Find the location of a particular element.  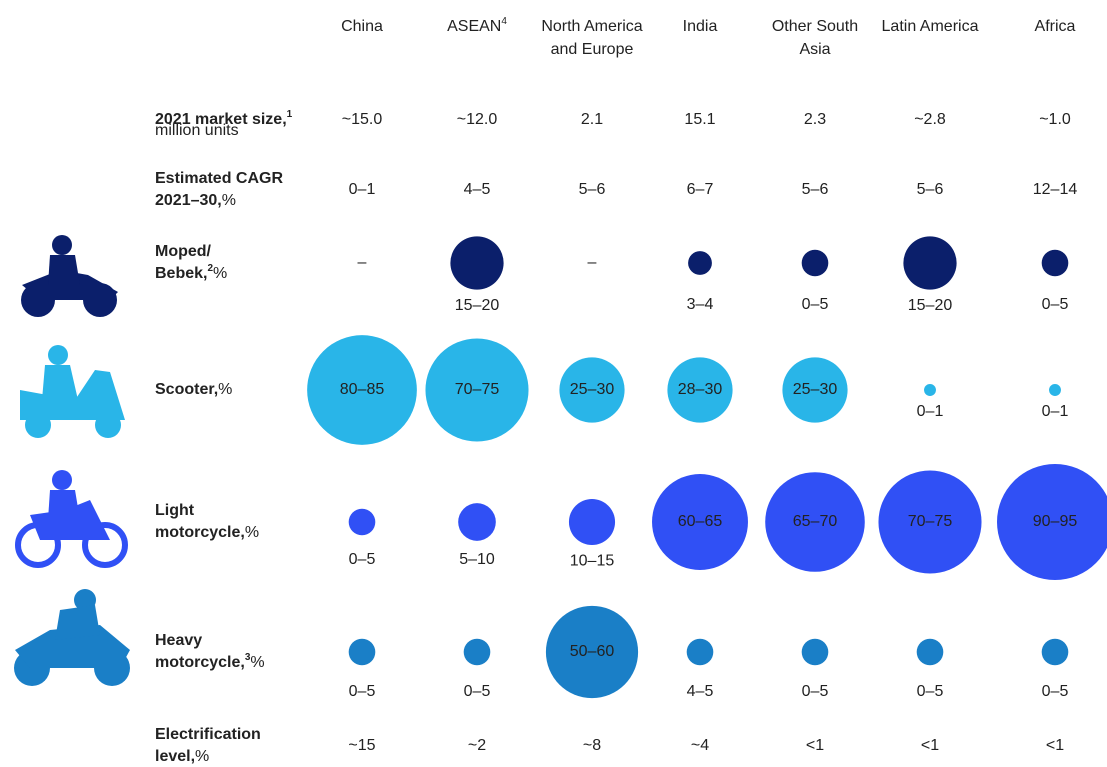

row-label: Electrification level,% is located at coordinates (208, 745).